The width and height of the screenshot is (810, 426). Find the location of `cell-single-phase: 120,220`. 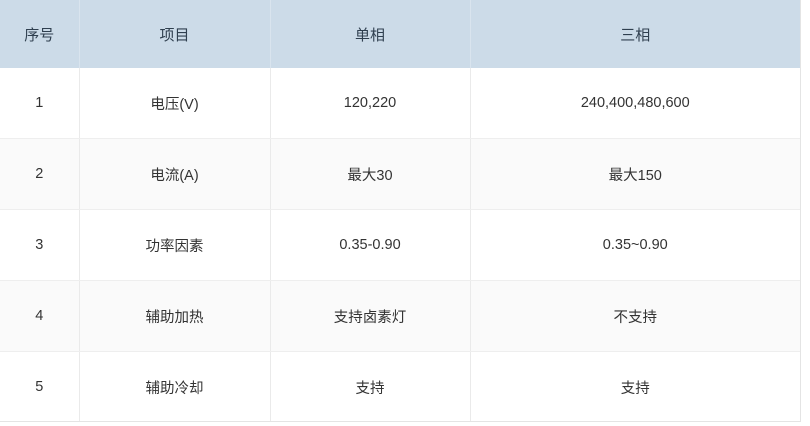

cell-single-phase: 120,220 is located at coordinates (370, 103).